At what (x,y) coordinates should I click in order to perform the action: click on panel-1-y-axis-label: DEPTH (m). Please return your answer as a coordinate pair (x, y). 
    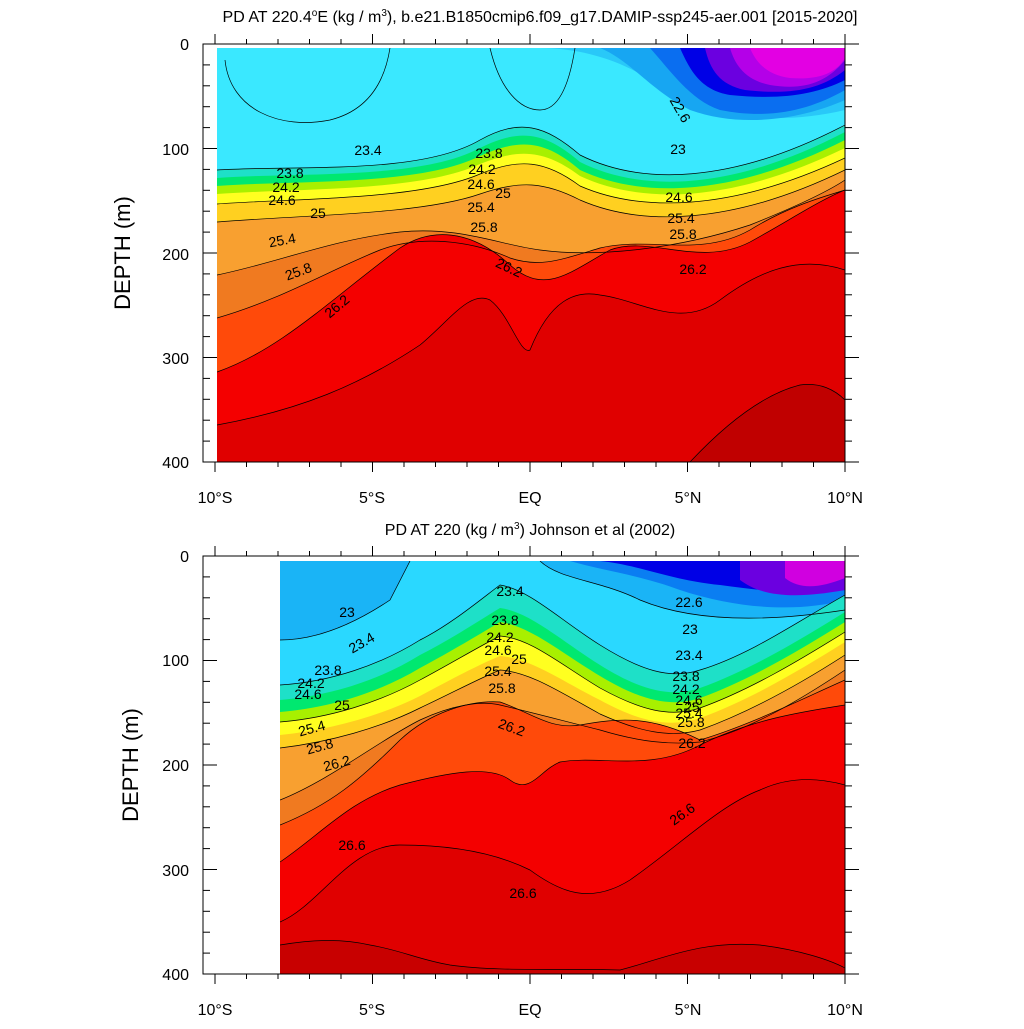
    Looking at the image, I should click on (122, 253).